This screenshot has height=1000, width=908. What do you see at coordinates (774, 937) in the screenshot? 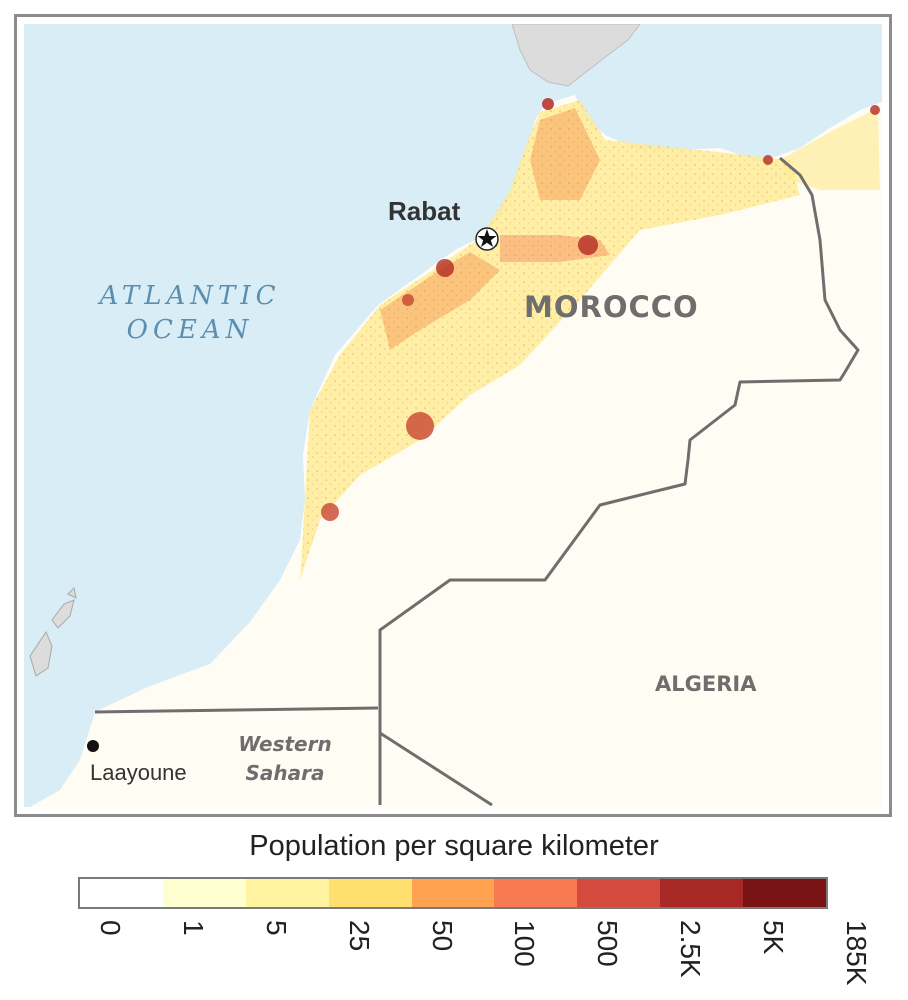
I see `legend-tick-label: 5K` at bounding box center [774, 937].